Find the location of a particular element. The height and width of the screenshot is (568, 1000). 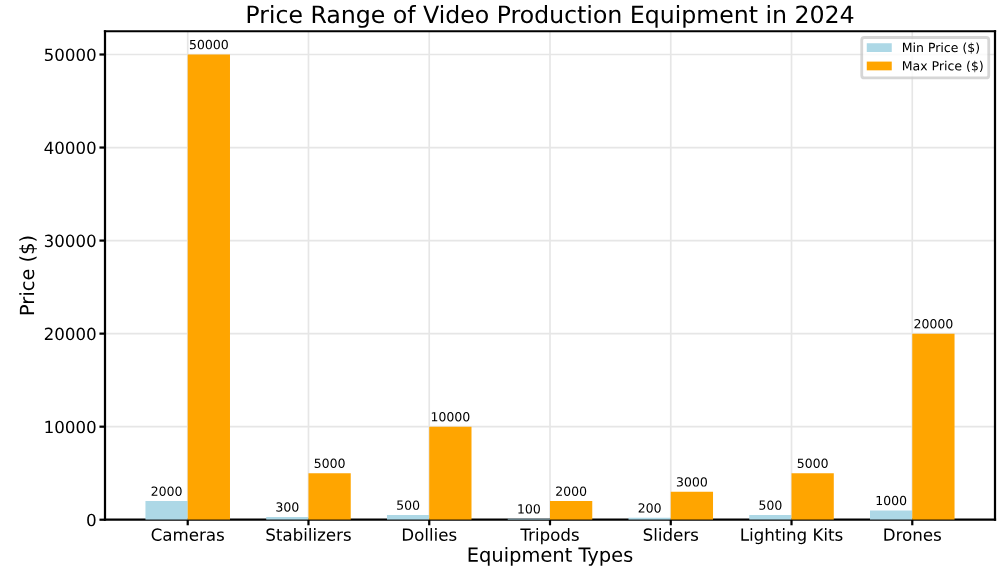

y-tick-label: 0 is located at coordinates (91, 520).